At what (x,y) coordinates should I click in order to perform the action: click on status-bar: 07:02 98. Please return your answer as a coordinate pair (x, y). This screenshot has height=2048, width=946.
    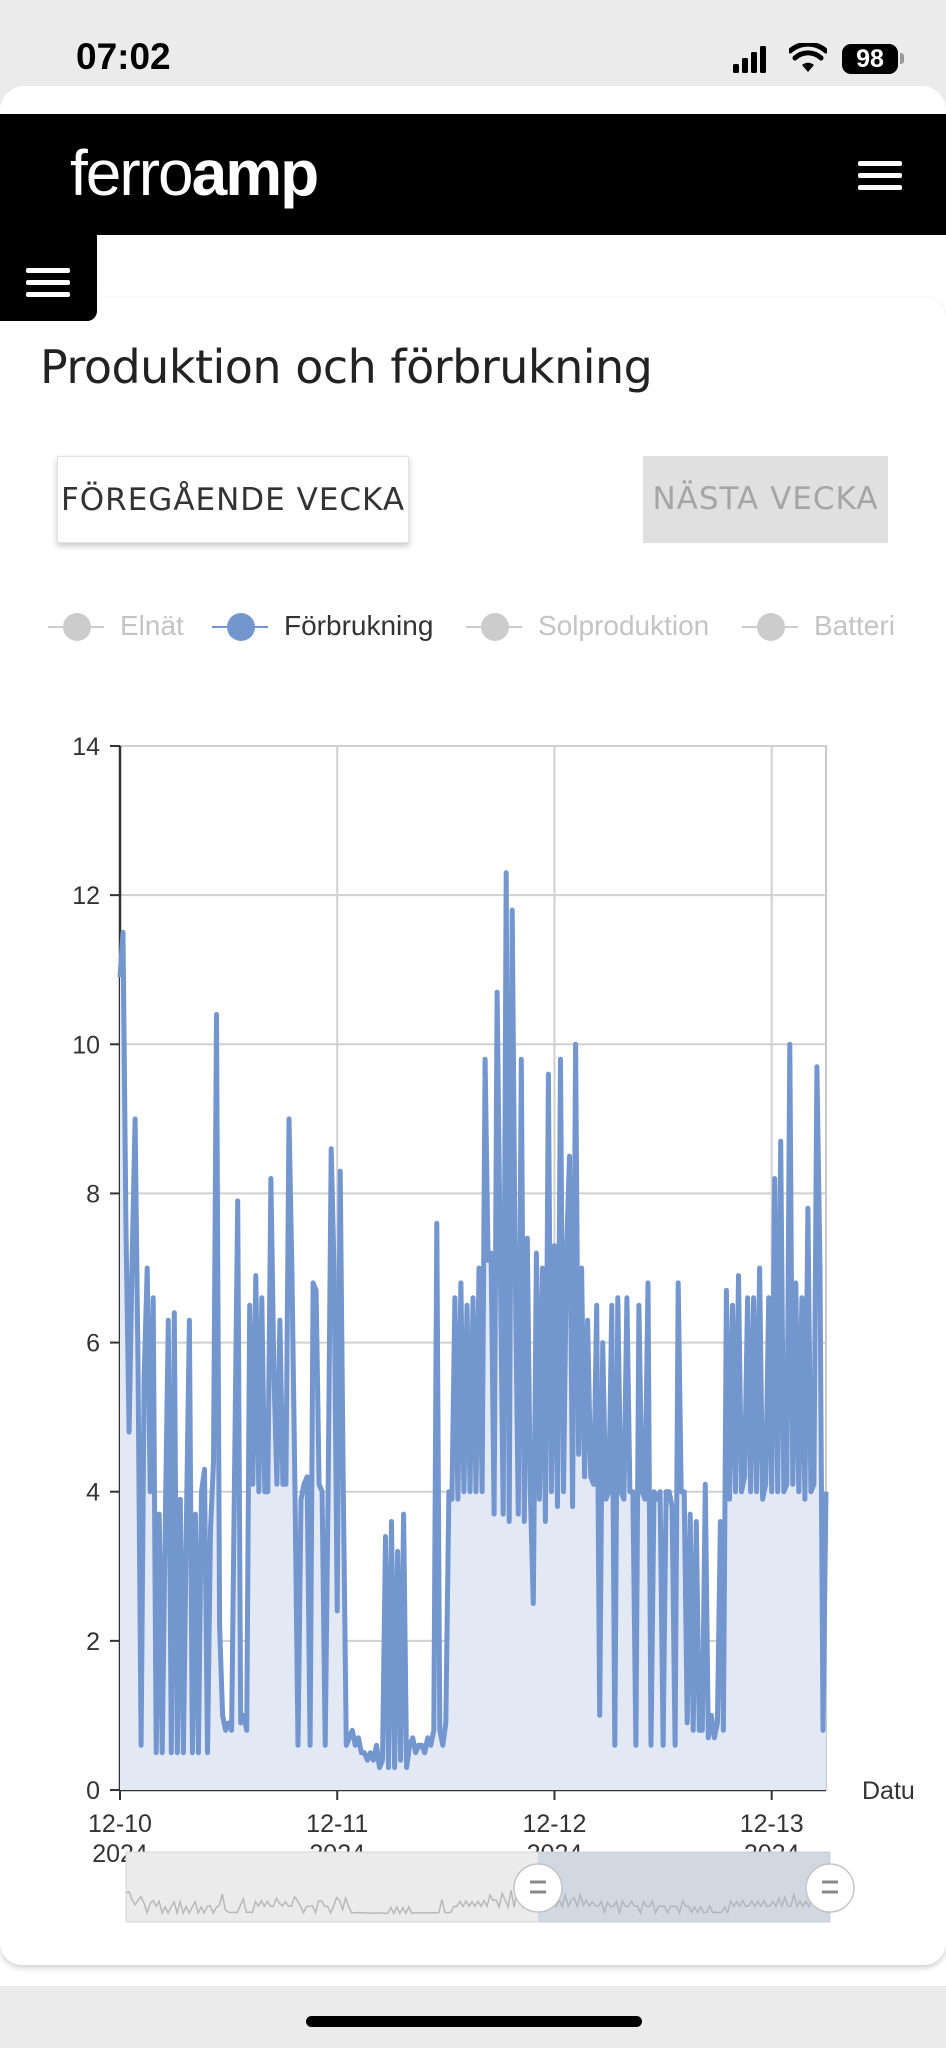
    Looking at the image, I should click on (473, 44).